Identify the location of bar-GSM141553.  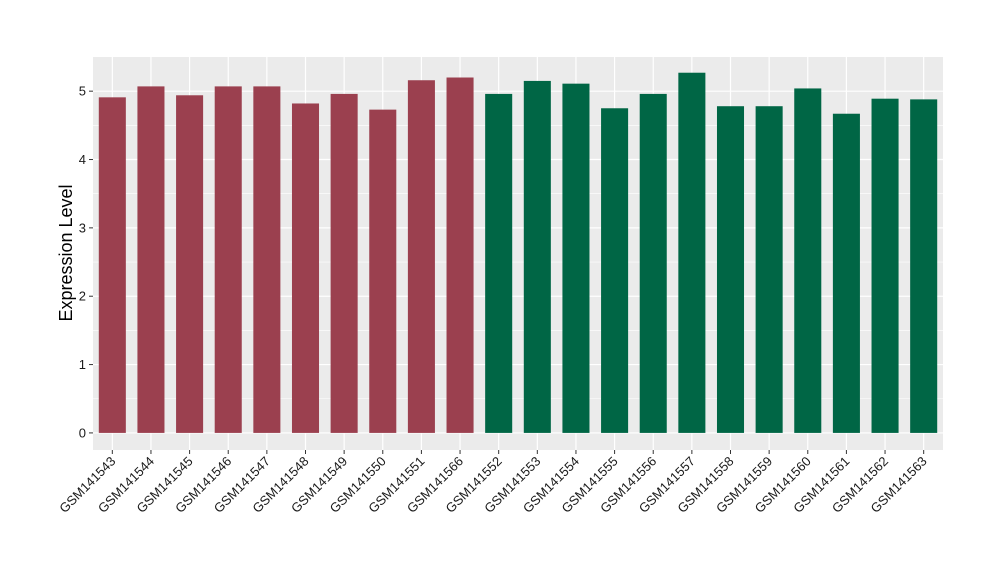
(537, 256).